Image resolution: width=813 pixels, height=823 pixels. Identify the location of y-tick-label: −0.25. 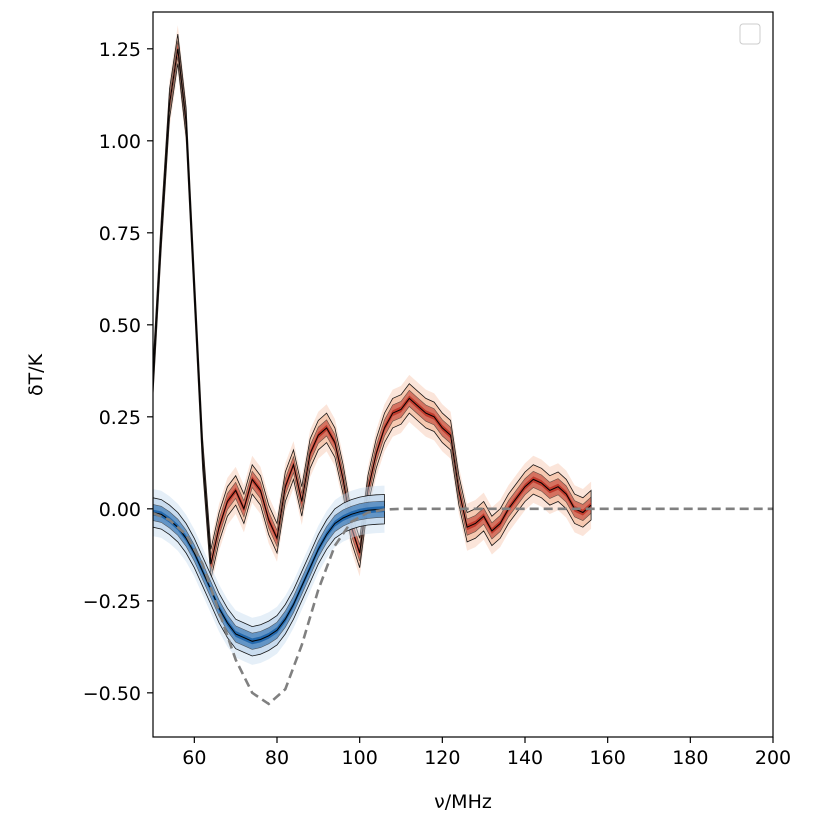
(112, 602).